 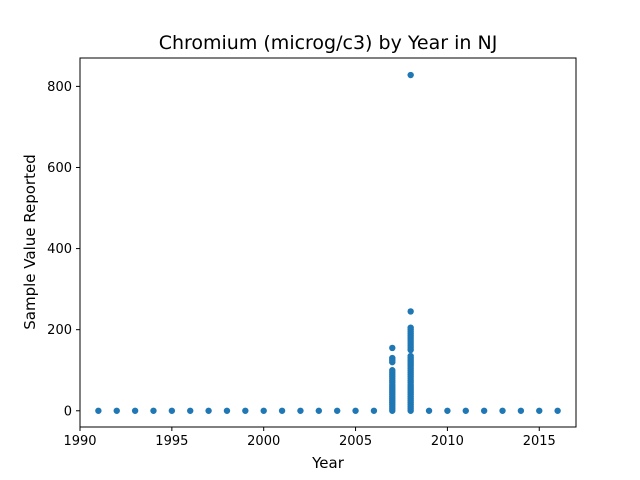 What do you see at coordinates (59, 87) in the screenshot?
I see `y-tick-label: 800` at bounding box center [59, 87].